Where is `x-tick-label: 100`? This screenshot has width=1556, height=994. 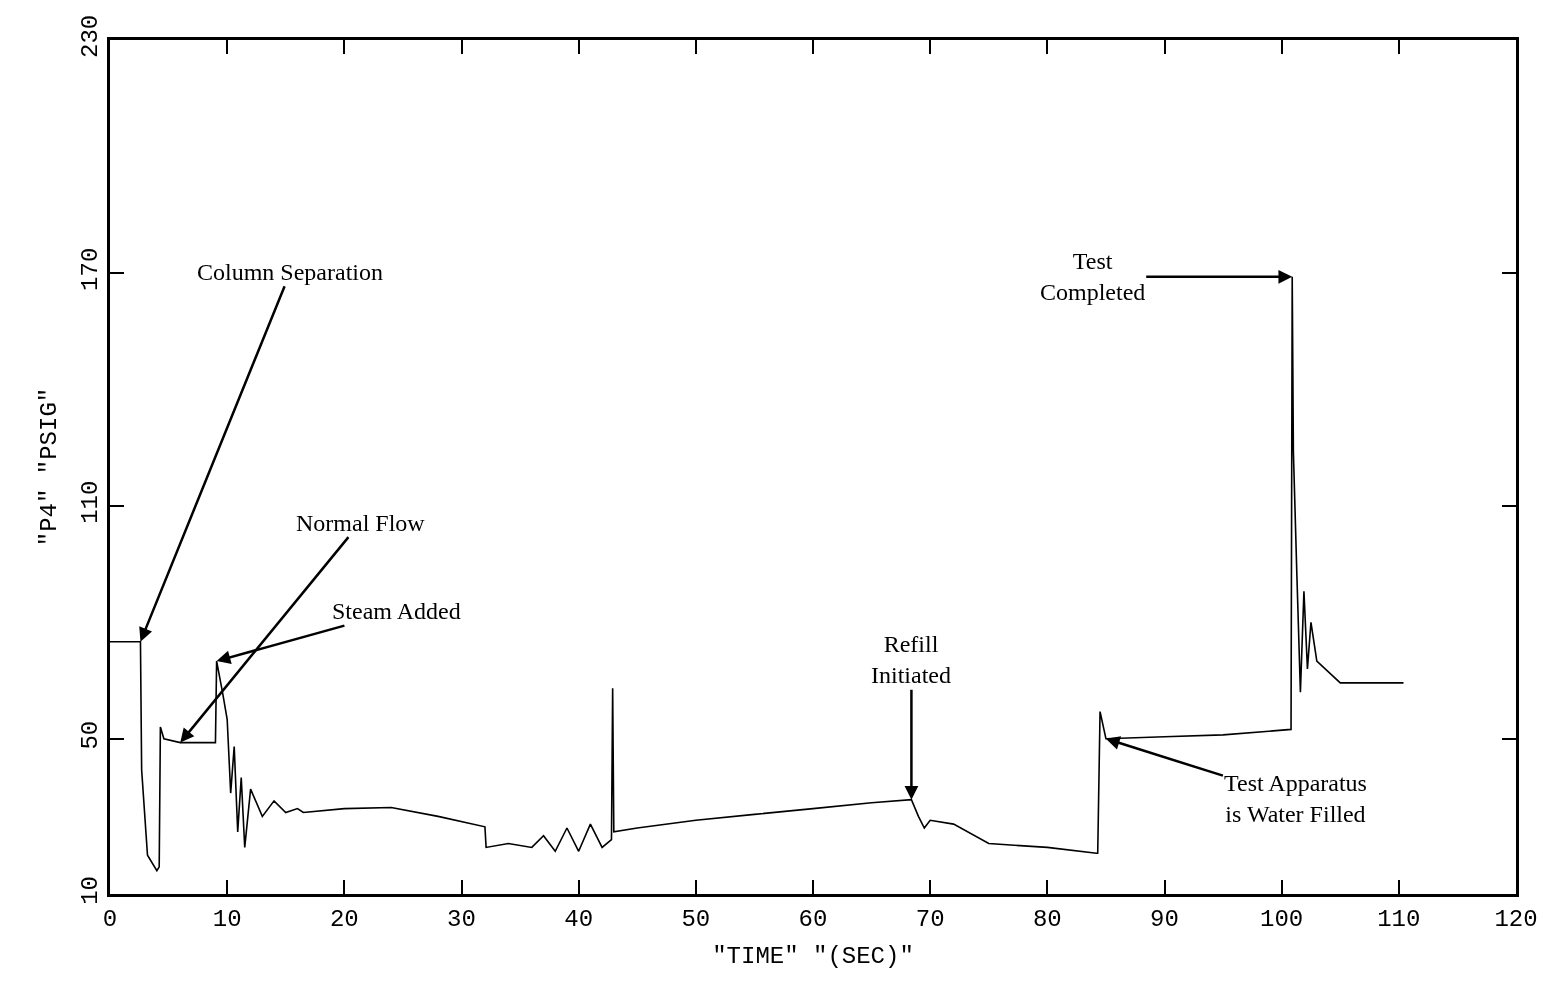
x-tick-label: 100 is located at coordinates (1282, 919).